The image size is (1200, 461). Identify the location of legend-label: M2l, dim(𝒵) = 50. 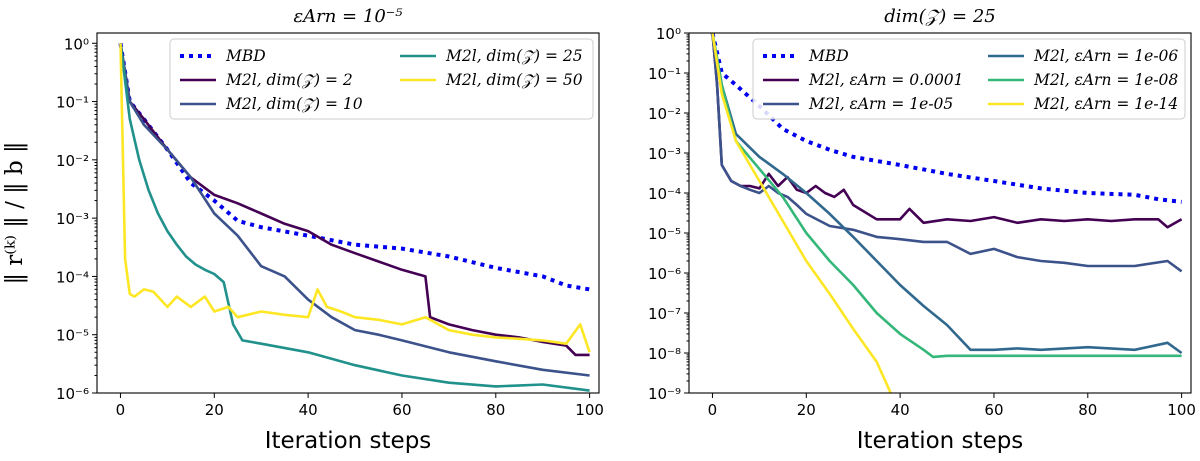
(514, 80).